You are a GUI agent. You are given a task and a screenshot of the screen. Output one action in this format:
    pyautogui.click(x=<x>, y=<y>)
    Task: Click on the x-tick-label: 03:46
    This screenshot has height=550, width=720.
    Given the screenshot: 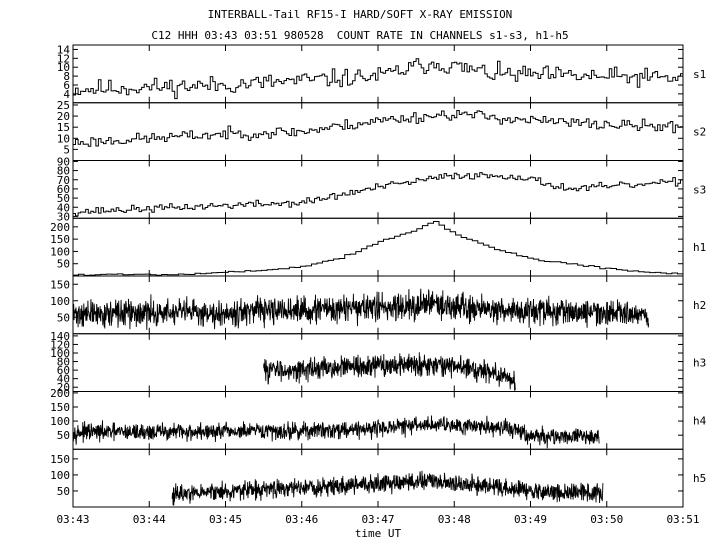 What is the action you would take?
    pyautogui.click(x=301, y=519)
    